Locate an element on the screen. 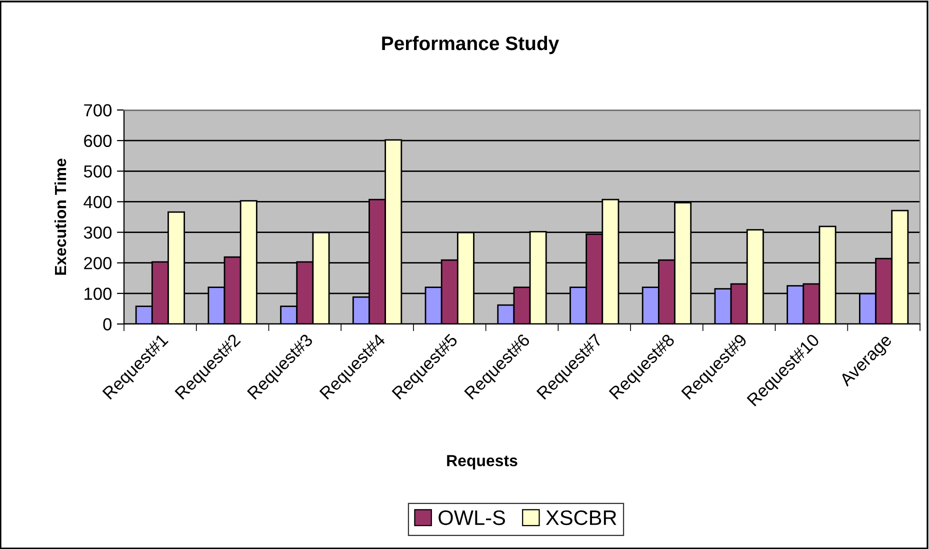 Image resolution: width=929 pixels, height=549 pixels. y-tick-label: 600 is located at coordinates (98, 141).